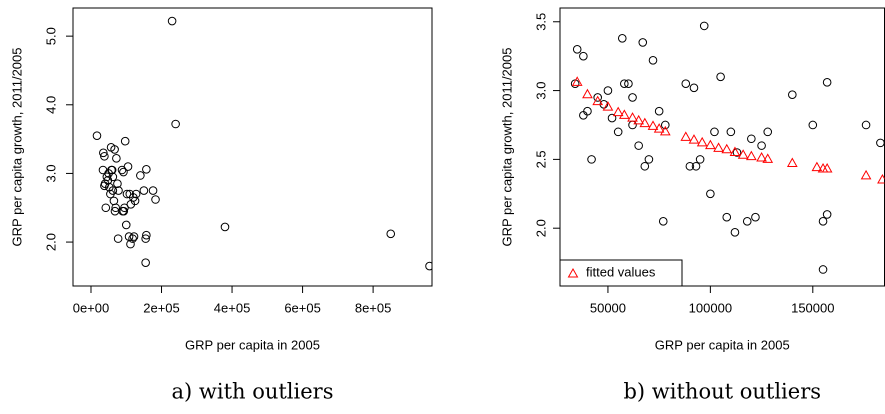 The image size is (885, 414). I want to click on y-tick-label: 2.0, so click(540, 228).